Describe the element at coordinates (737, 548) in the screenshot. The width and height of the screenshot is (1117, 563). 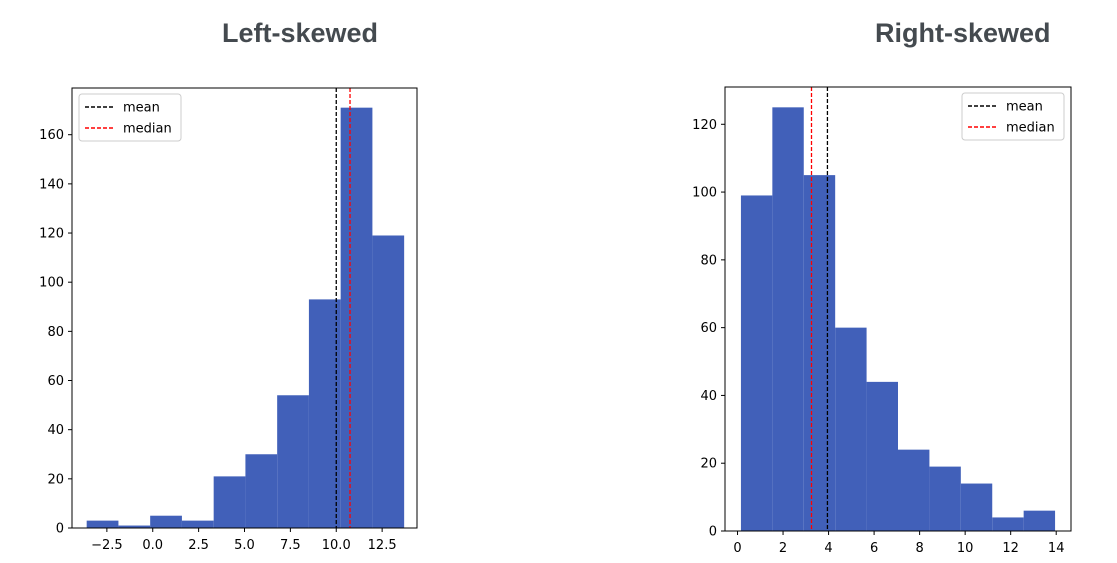
I see `x-tick-label: 0` at that location.